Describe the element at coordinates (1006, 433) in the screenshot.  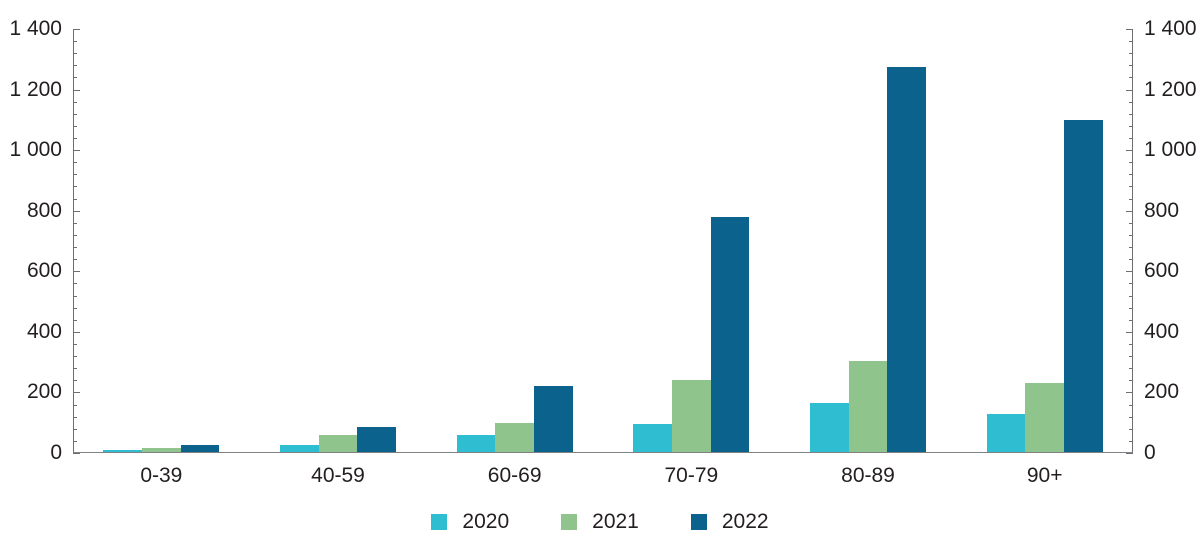
I see `bar-2020-90+` at that location.